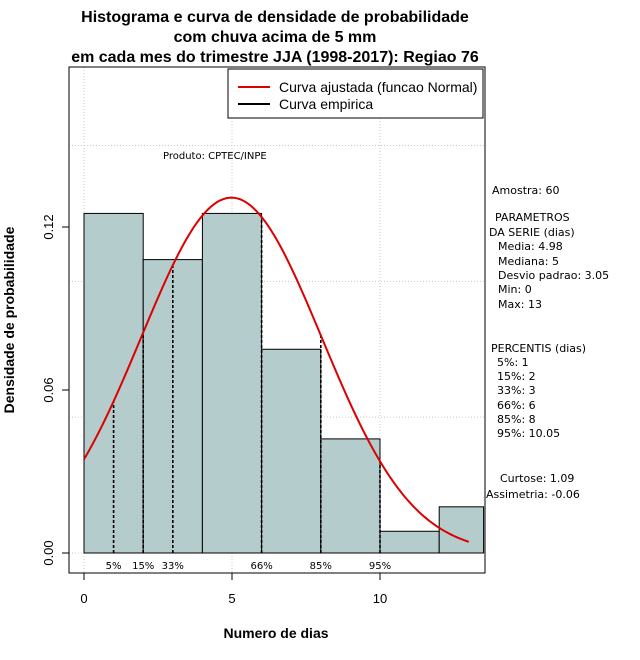  I want to click on stat-p85: 85%: 8, so click(516, 419).